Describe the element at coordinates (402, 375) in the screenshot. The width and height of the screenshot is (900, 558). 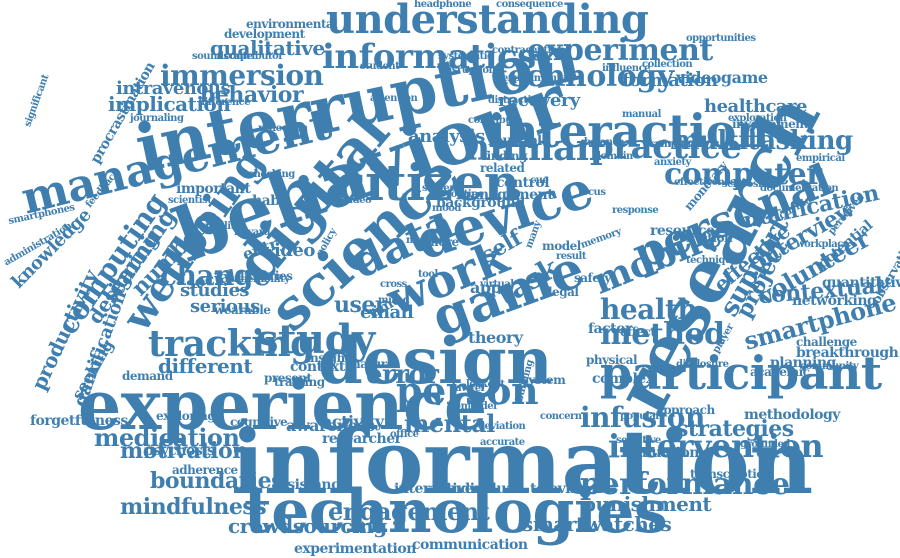
I see `word-error: error` at that location.